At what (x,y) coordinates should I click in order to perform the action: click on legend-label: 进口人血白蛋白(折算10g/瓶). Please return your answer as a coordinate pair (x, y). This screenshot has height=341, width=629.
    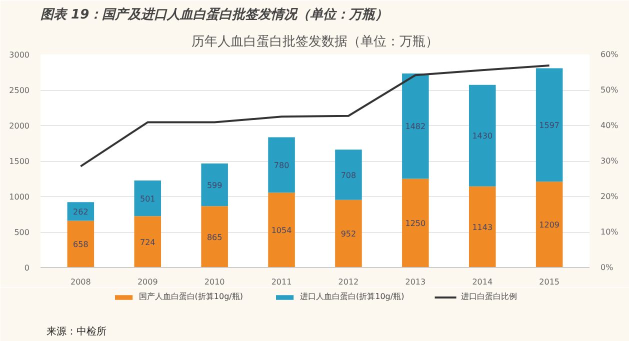
    Looking at the image, I should click on (352, 296).